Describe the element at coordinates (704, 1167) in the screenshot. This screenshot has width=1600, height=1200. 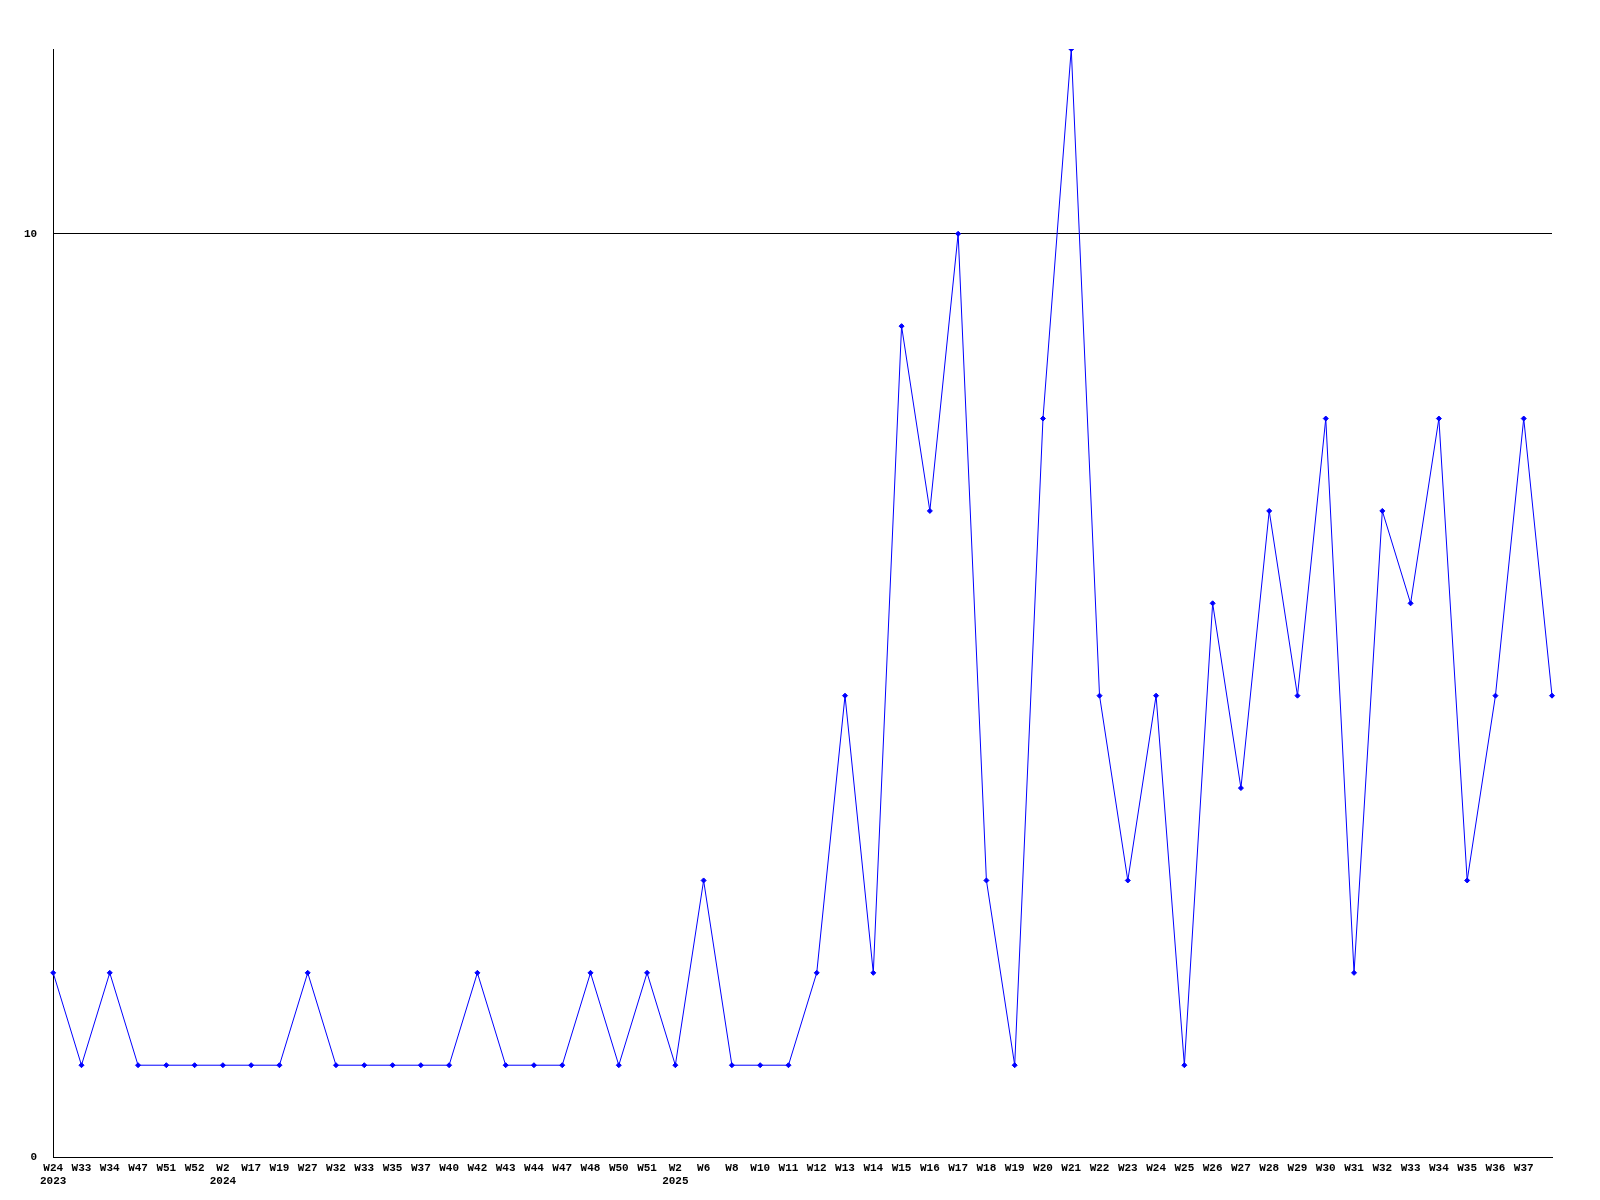
I see `x-tick-label: W6` at that location.